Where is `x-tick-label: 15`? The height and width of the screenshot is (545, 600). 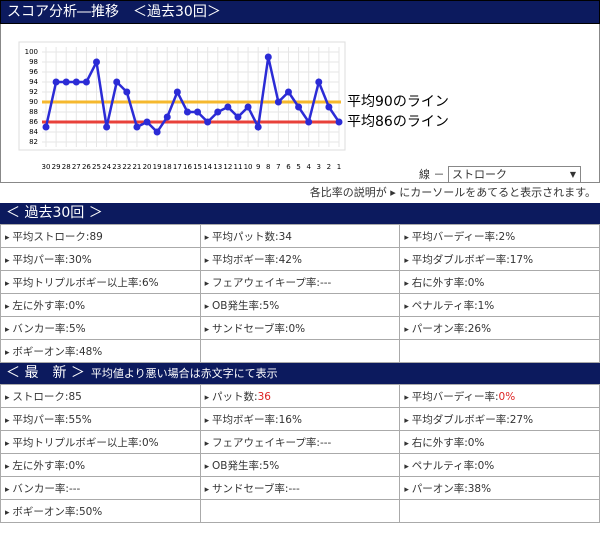
x-tick-label: 15 is located at coordinates (197, 167).